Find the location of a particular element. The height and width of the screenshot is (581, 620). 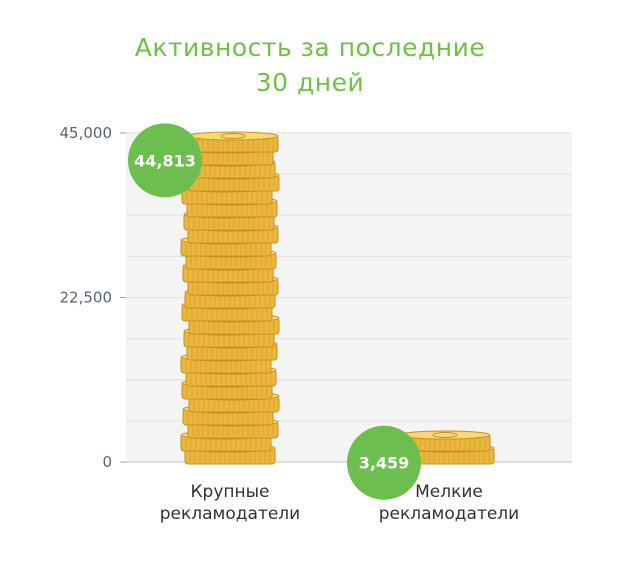

category-label: Крупные is located at coordinates (229, 492).